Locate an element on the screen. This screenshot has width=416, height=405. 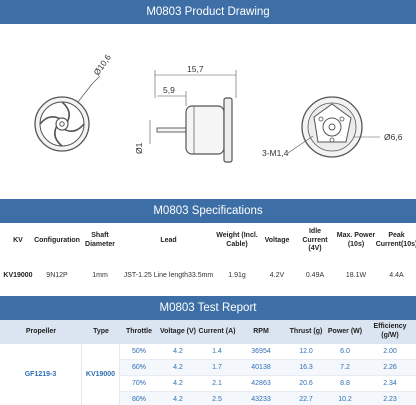
test-banner: M0803 Test Report is located at coordinates (208, 308).